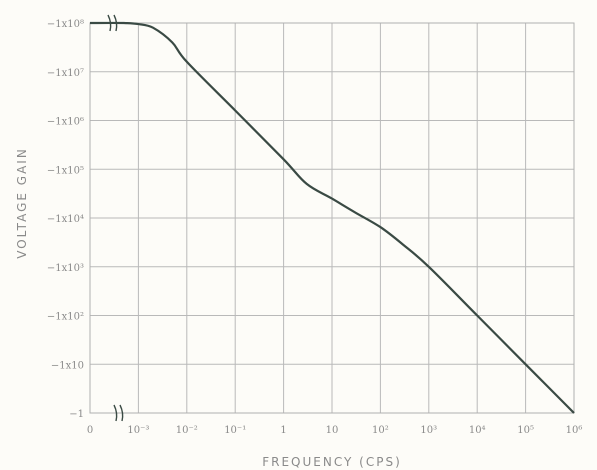 The image size is (597, 470). I want to click on x-tick-label: 10², so click(380, 430).